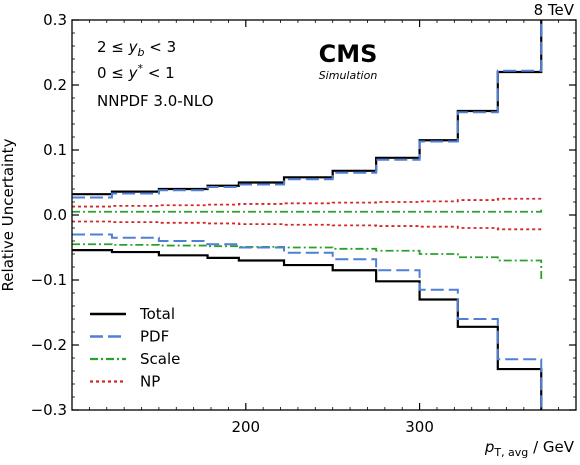 Image resolution: width=580 pixels, height=465 pixels. What do you see at coordinates (307, 211) in the screenshot?
I see `series-scale-upper` at bounding box center [307, 211].